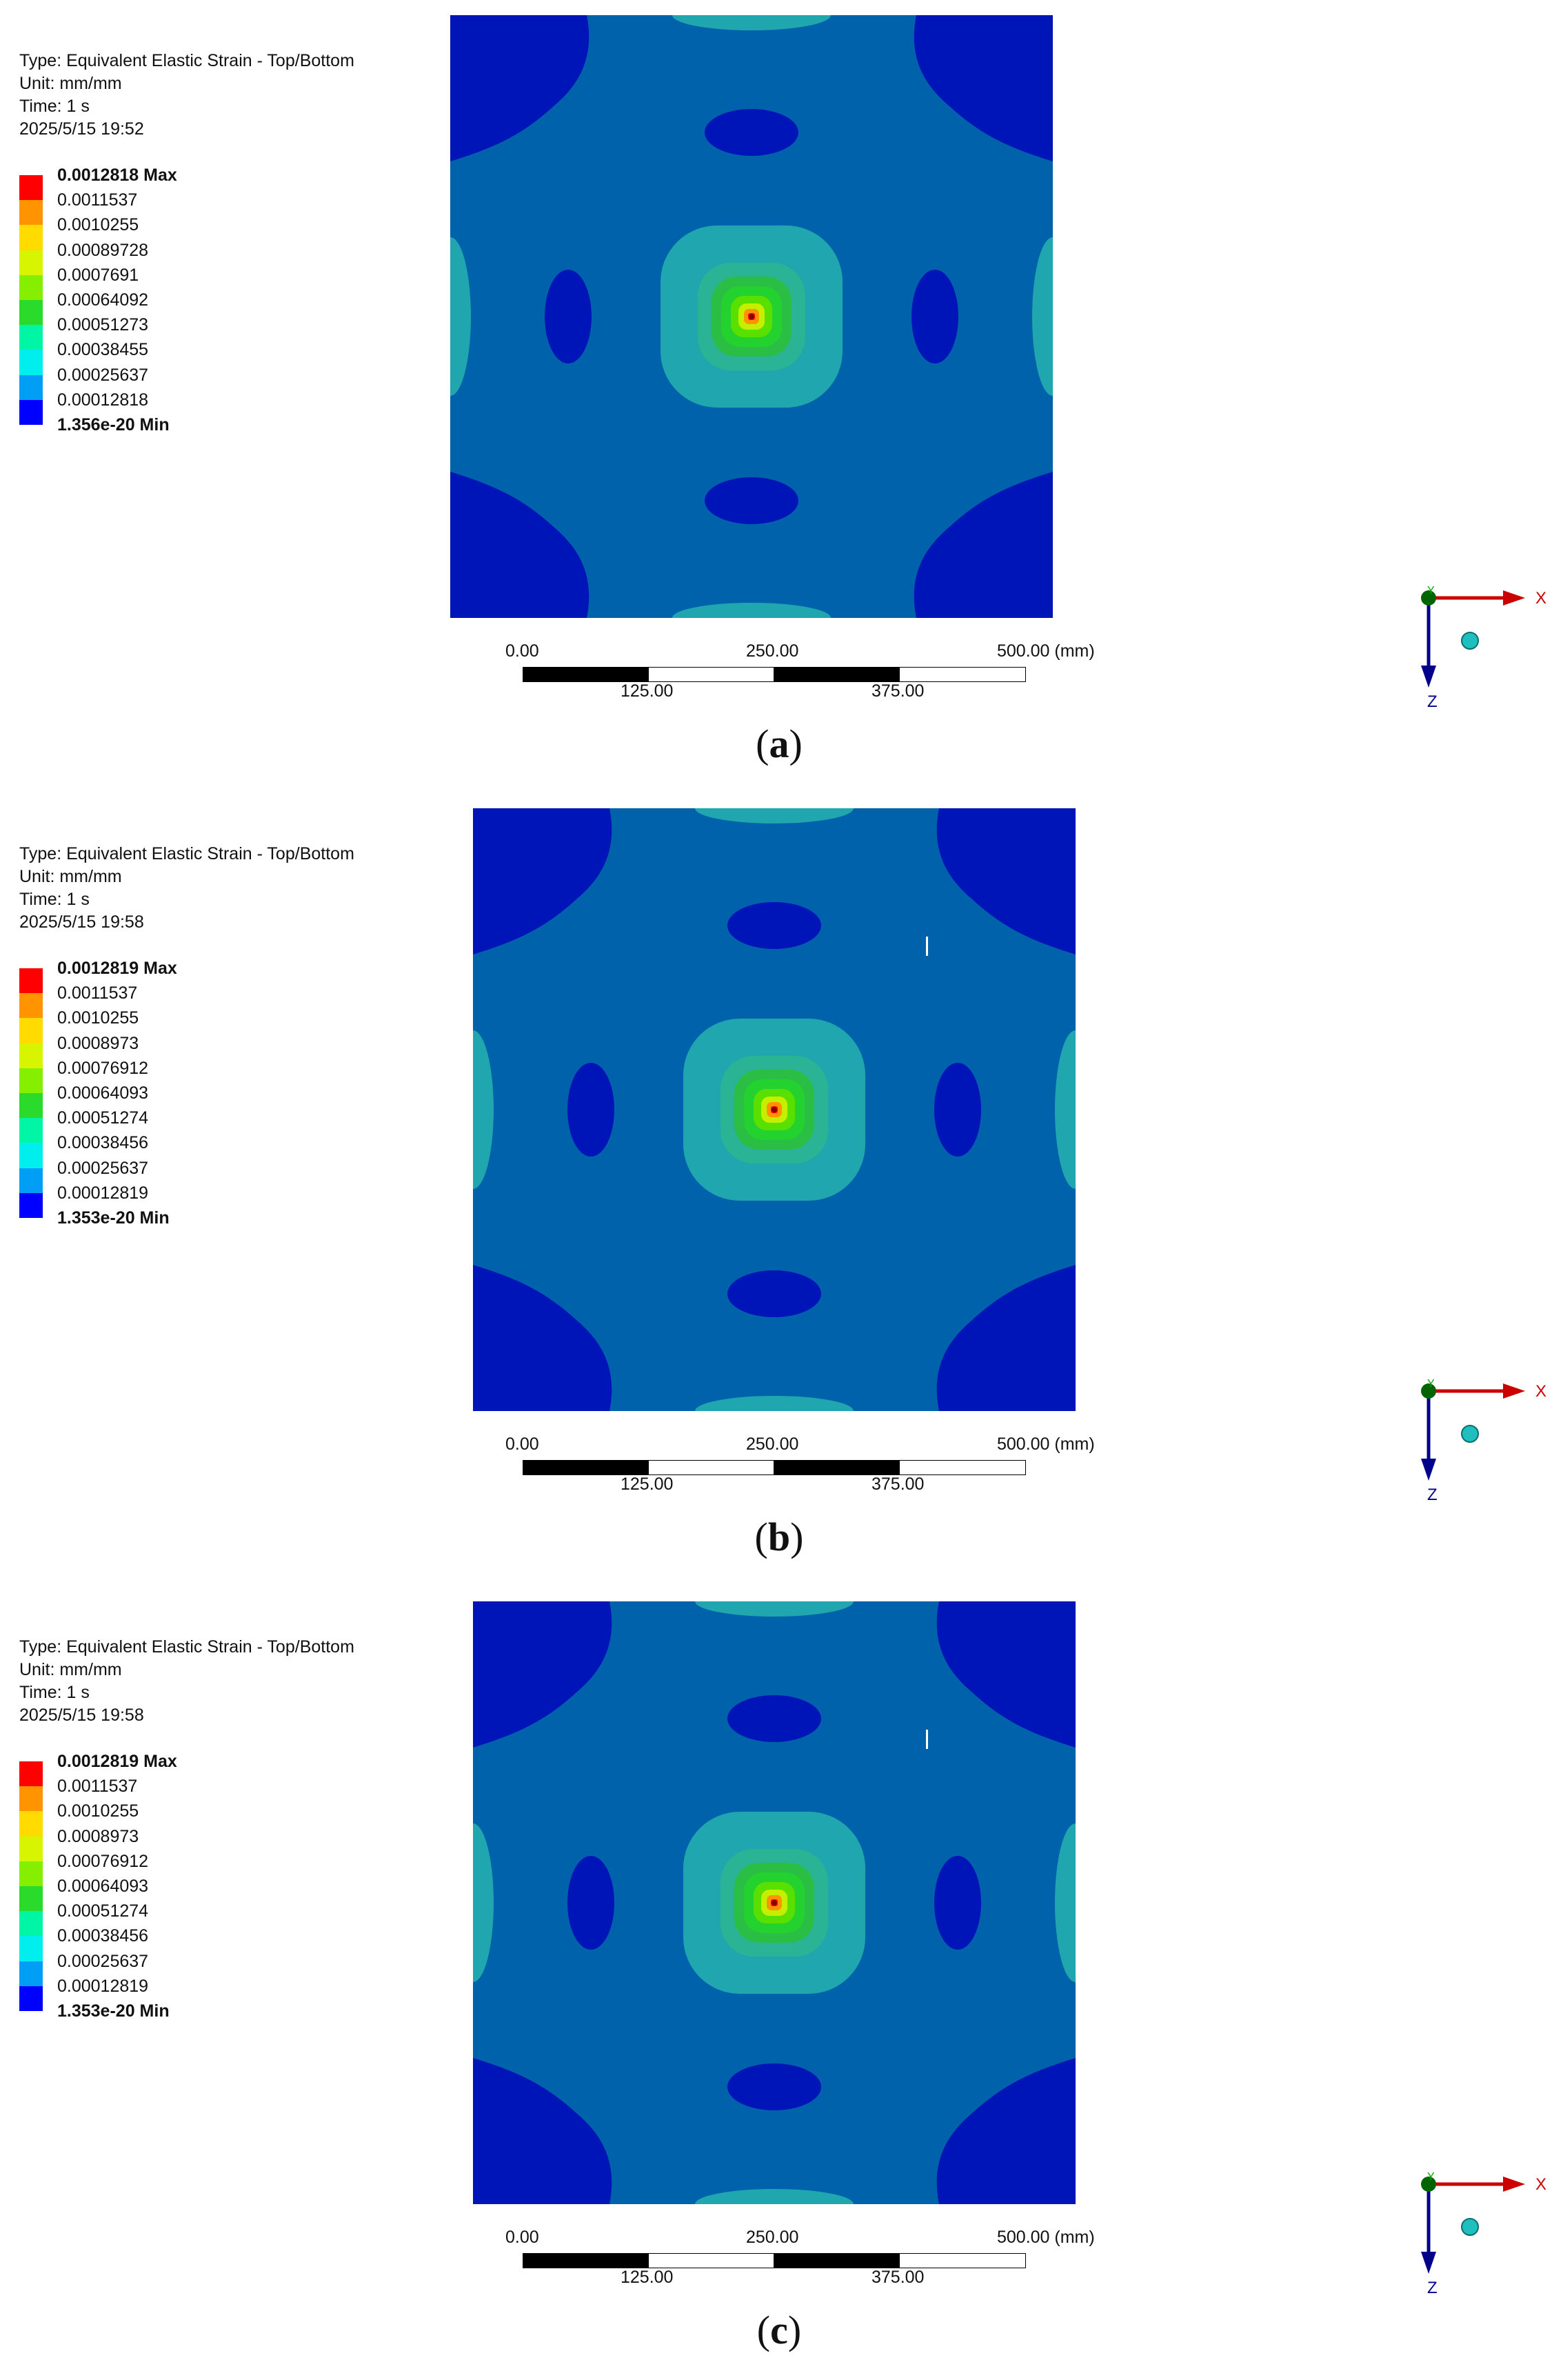  What do you see at coordinates (103, 350) in the screenshot?
I see `legend-level: 0.00038455` at bounding box center [103, 350].